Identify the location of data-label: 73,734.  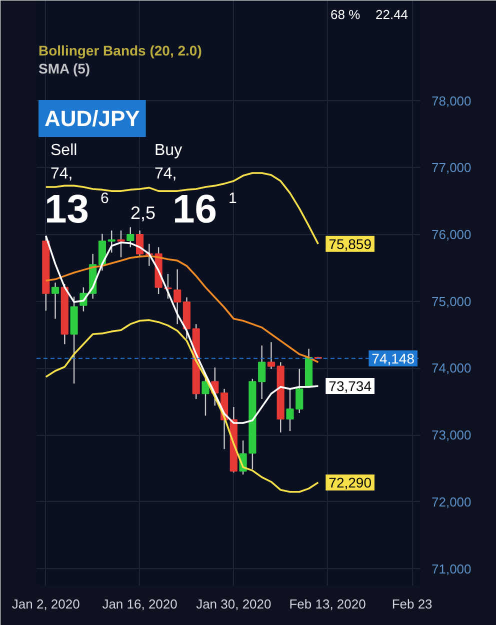
(350, 386).